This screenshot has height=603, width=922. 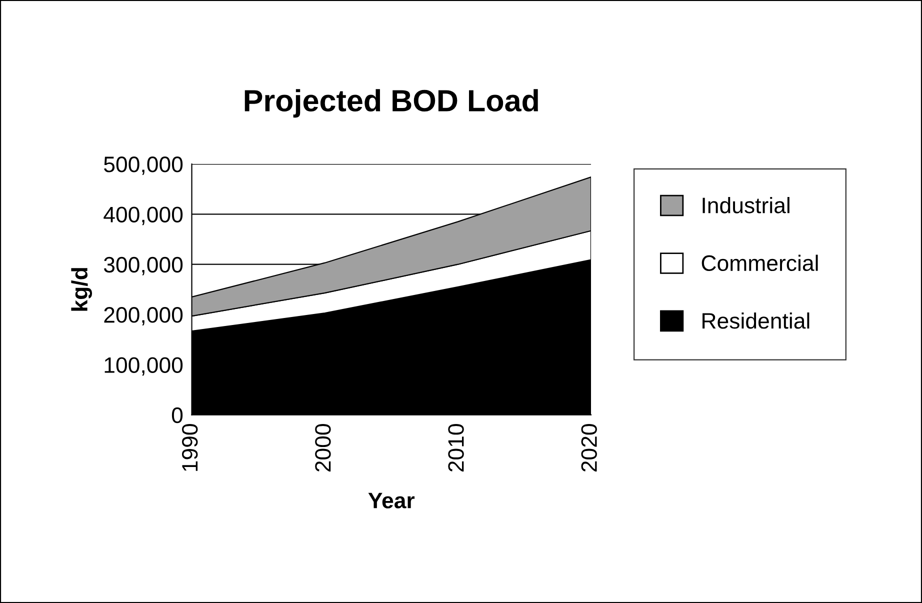 What do you see at coordinates (323, 448) in the screenshot?
I see `x-tick-label: 2000` at bounding box center [323, 448].